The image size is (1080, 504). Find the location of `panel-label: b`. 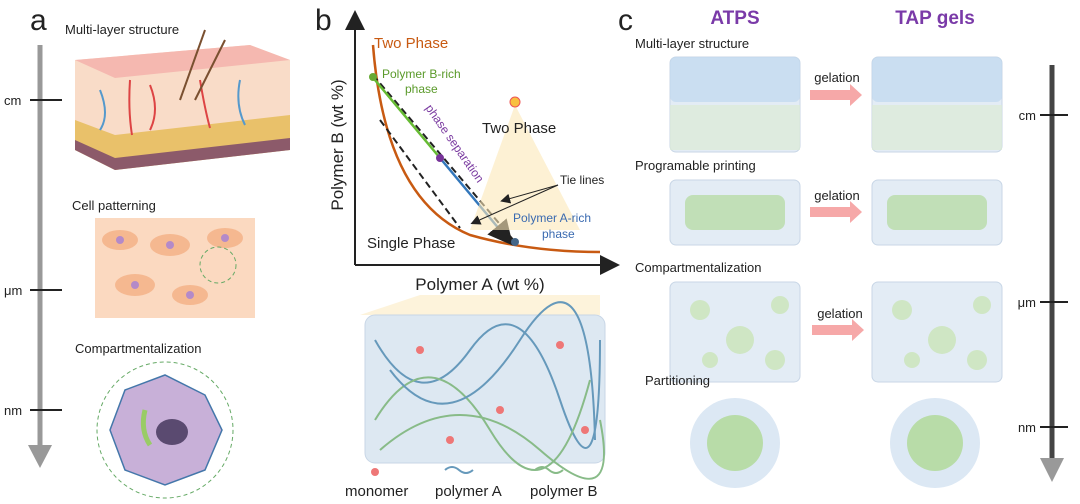

panel-label: b is located at coordinates (323, 20).